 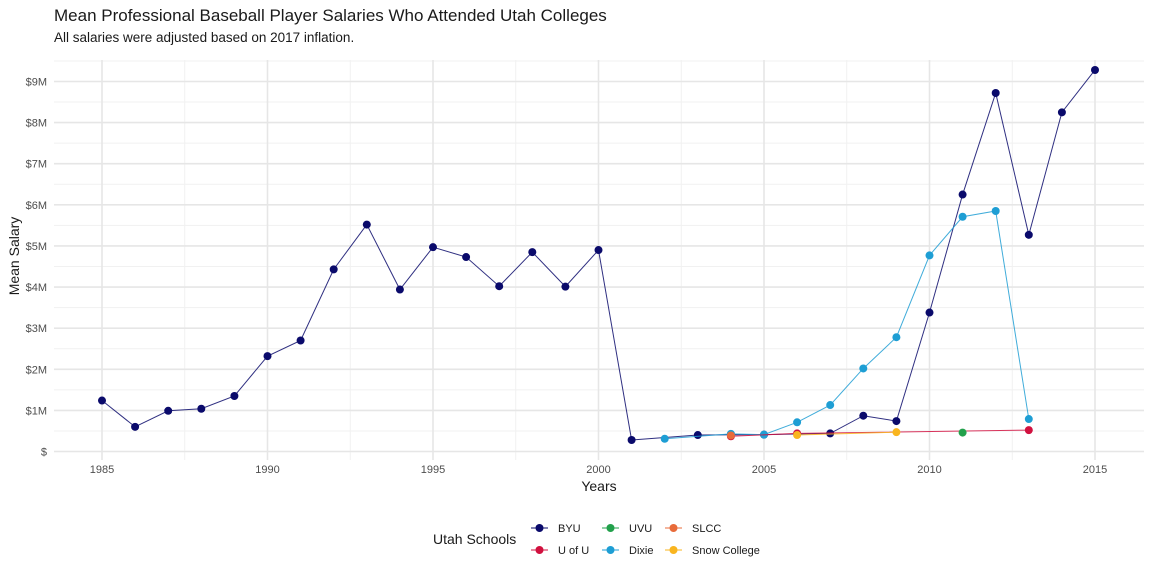 I want to click on legend-label: UVU, so click(x=640, y=529).